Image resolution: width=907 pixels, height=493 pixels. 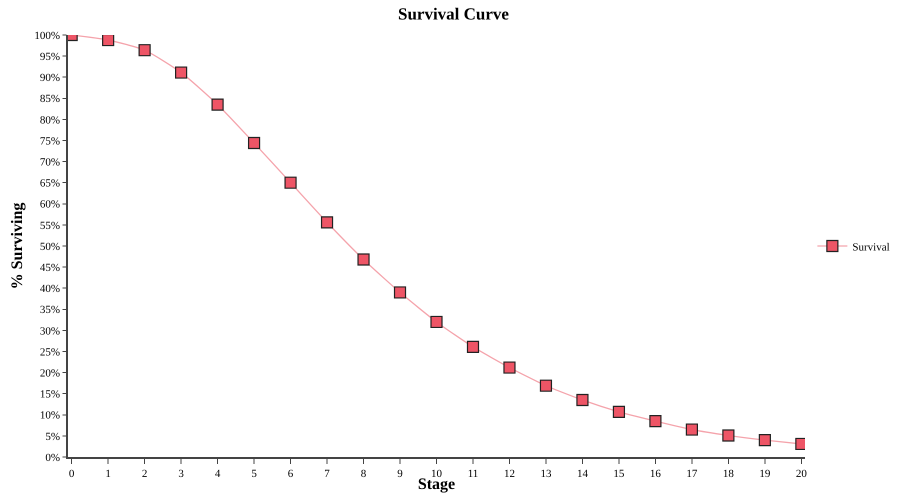 I want to click on x-tick-label: 6, so click(x=291, y=474).